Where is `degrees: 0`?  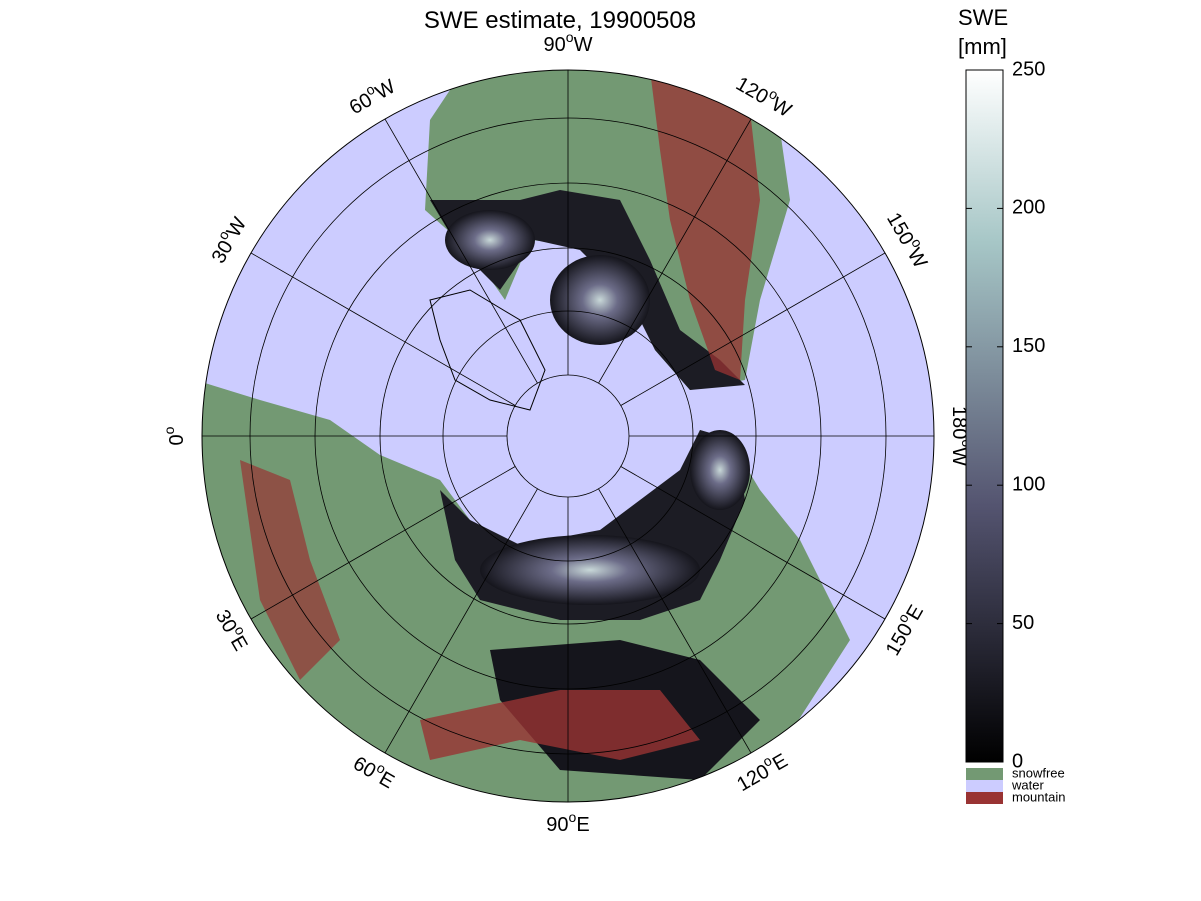 degrees: 0 is located at coordinates (177, 439).